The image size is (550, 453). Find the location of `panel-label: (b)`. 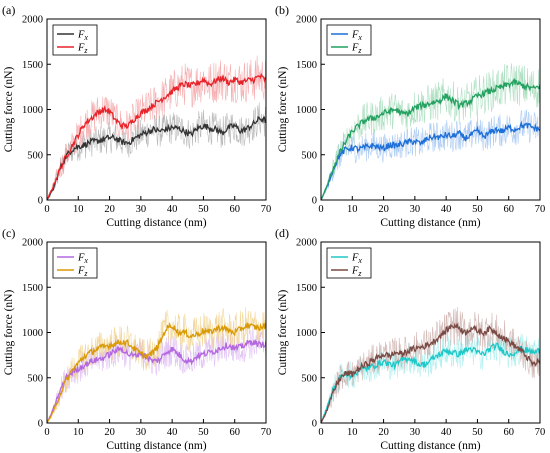

panel-label: (b) is located at coordinates (282, 10).